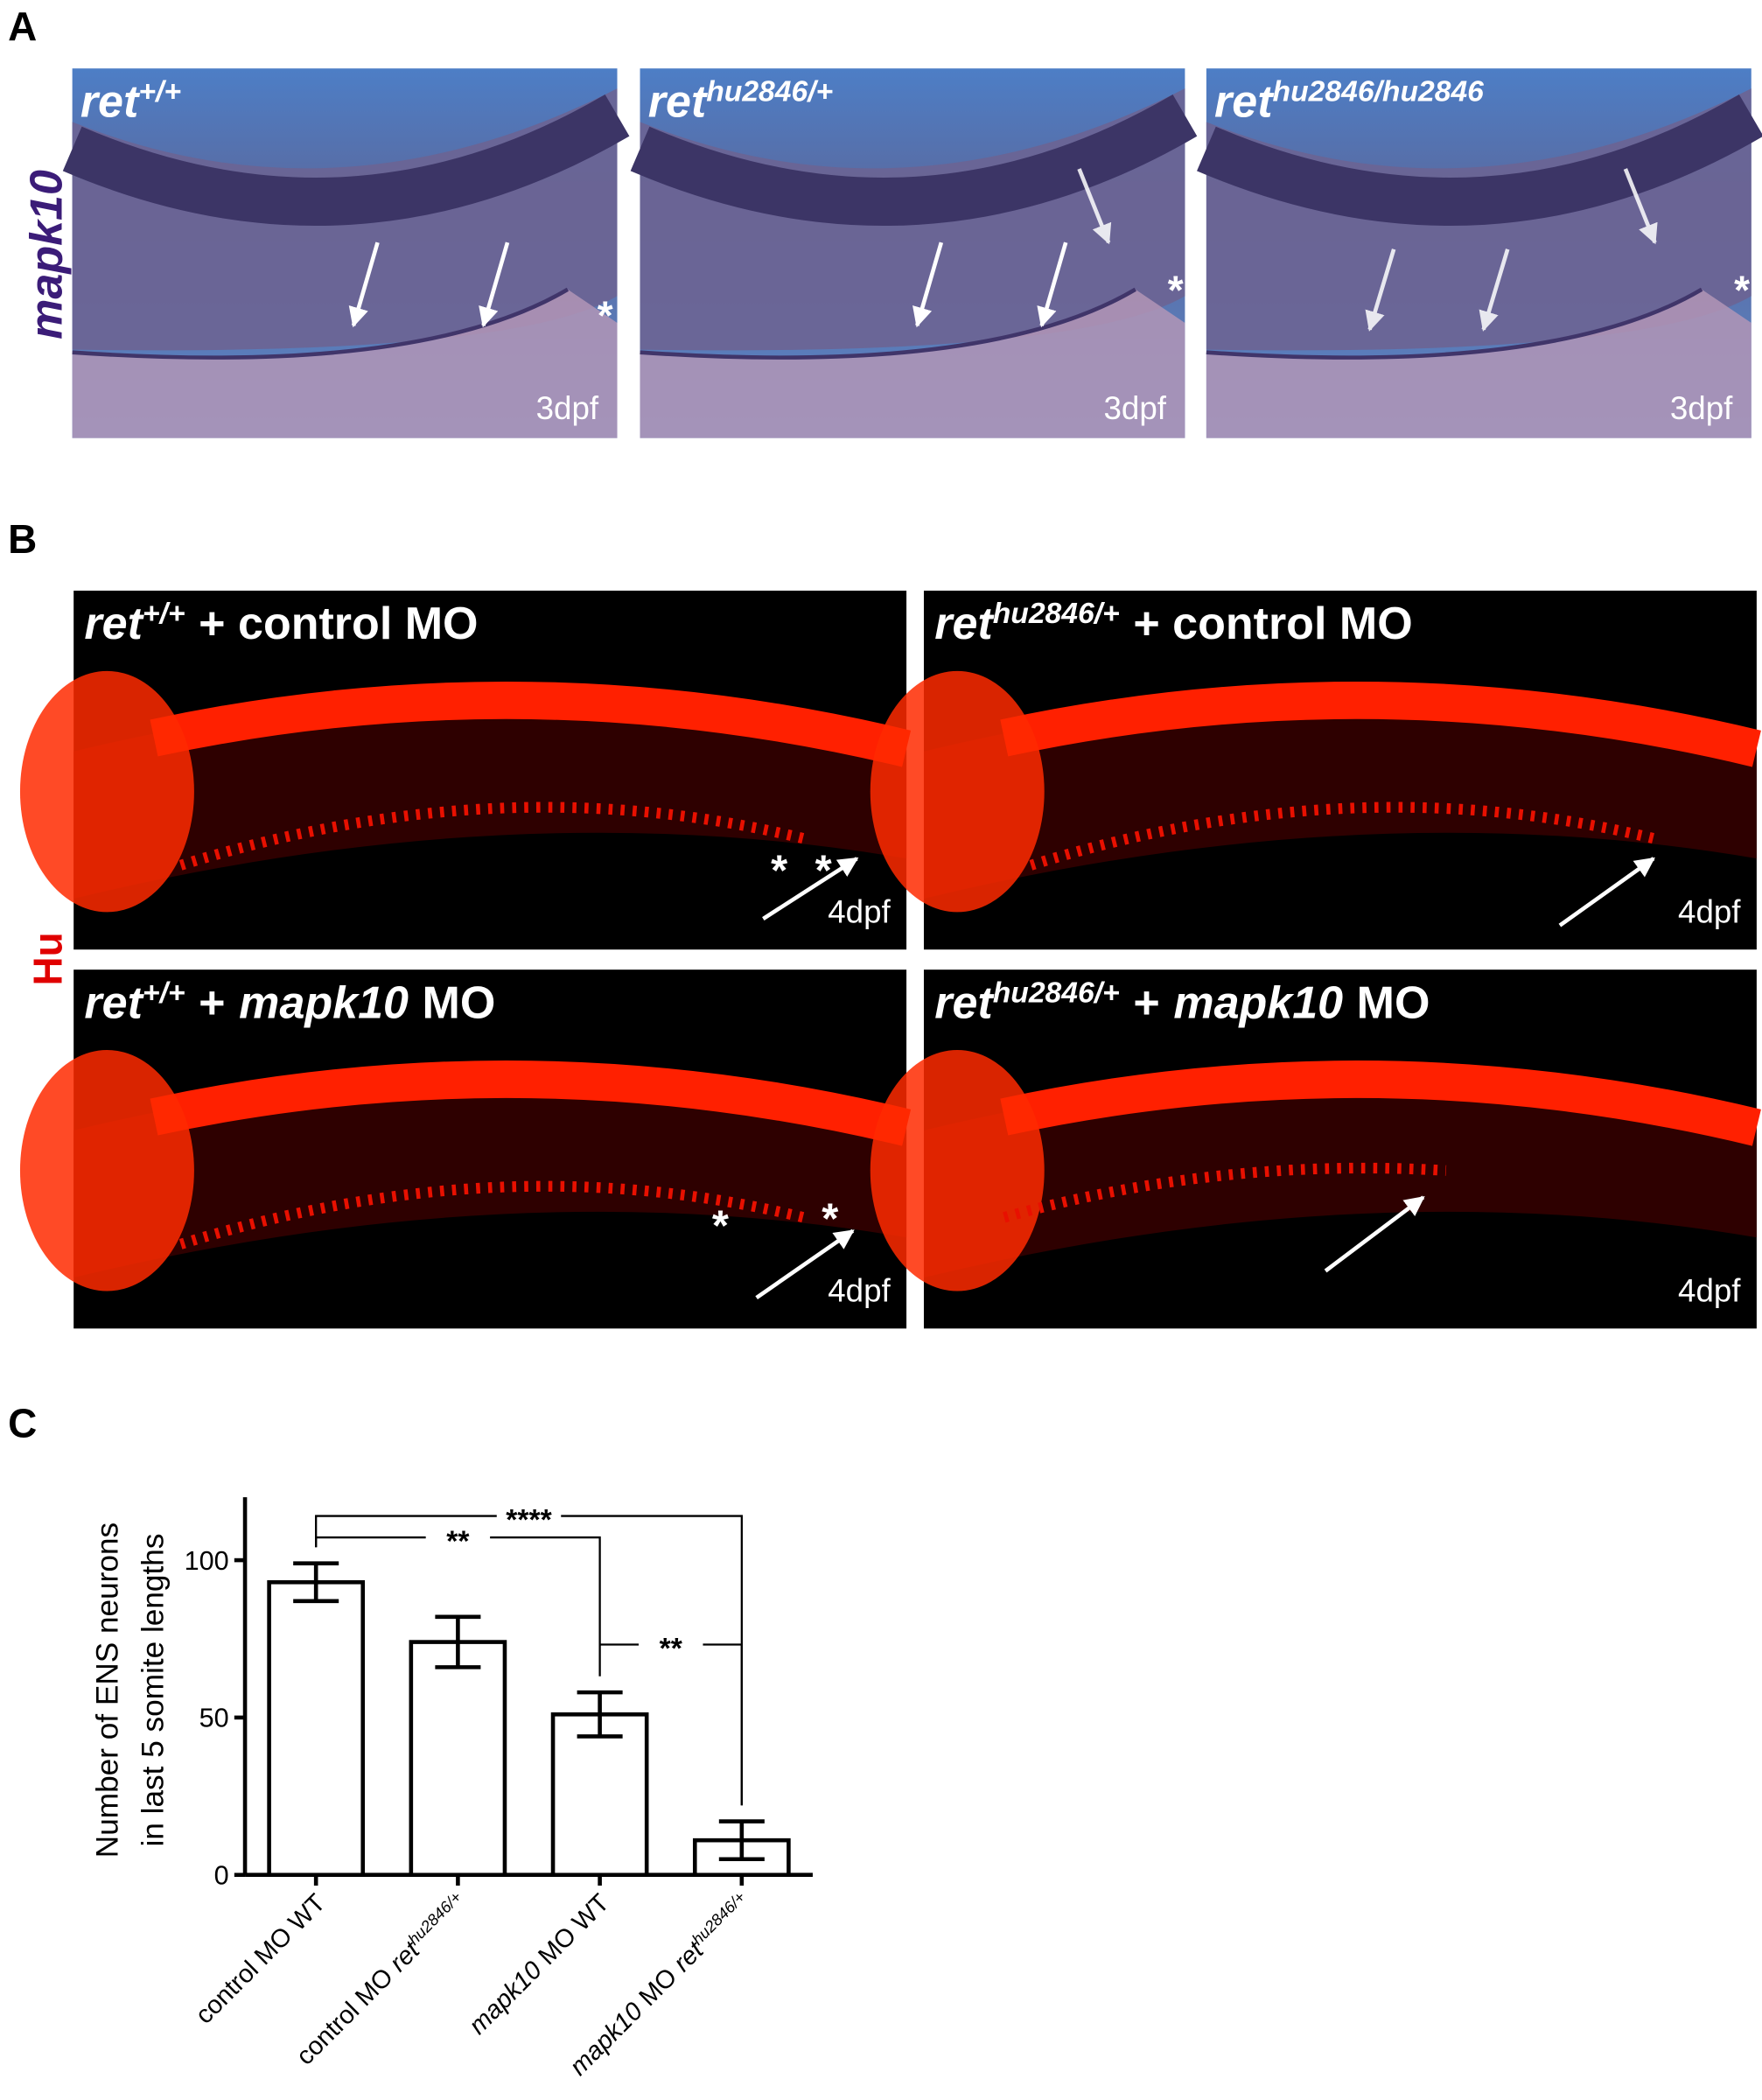 The width and height of the screenshot is (1762, 2100). What do you see at coordinates (465, 770) in the screenshot?
I see `fluorescence-image: ret+/+ + control MO*4dpf` at bounding box center [465, 770].